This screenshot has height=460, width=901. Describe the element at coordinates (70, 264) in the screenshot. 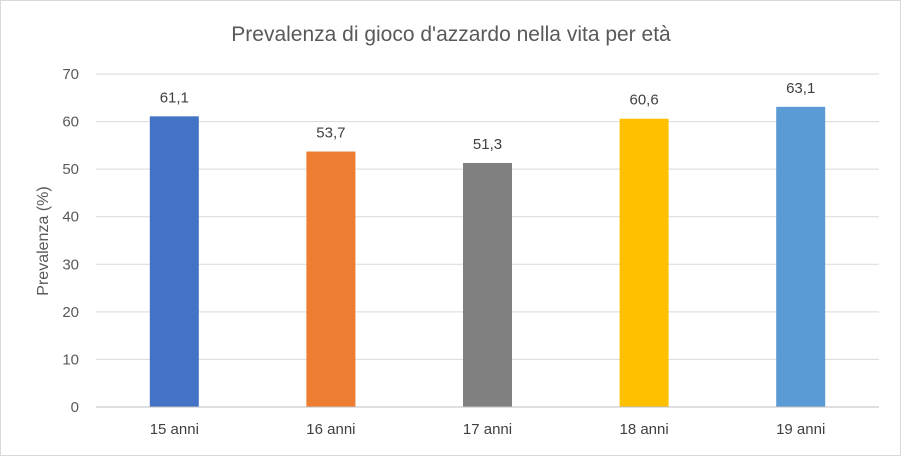

I see `y-tick-label: 30` at that location.